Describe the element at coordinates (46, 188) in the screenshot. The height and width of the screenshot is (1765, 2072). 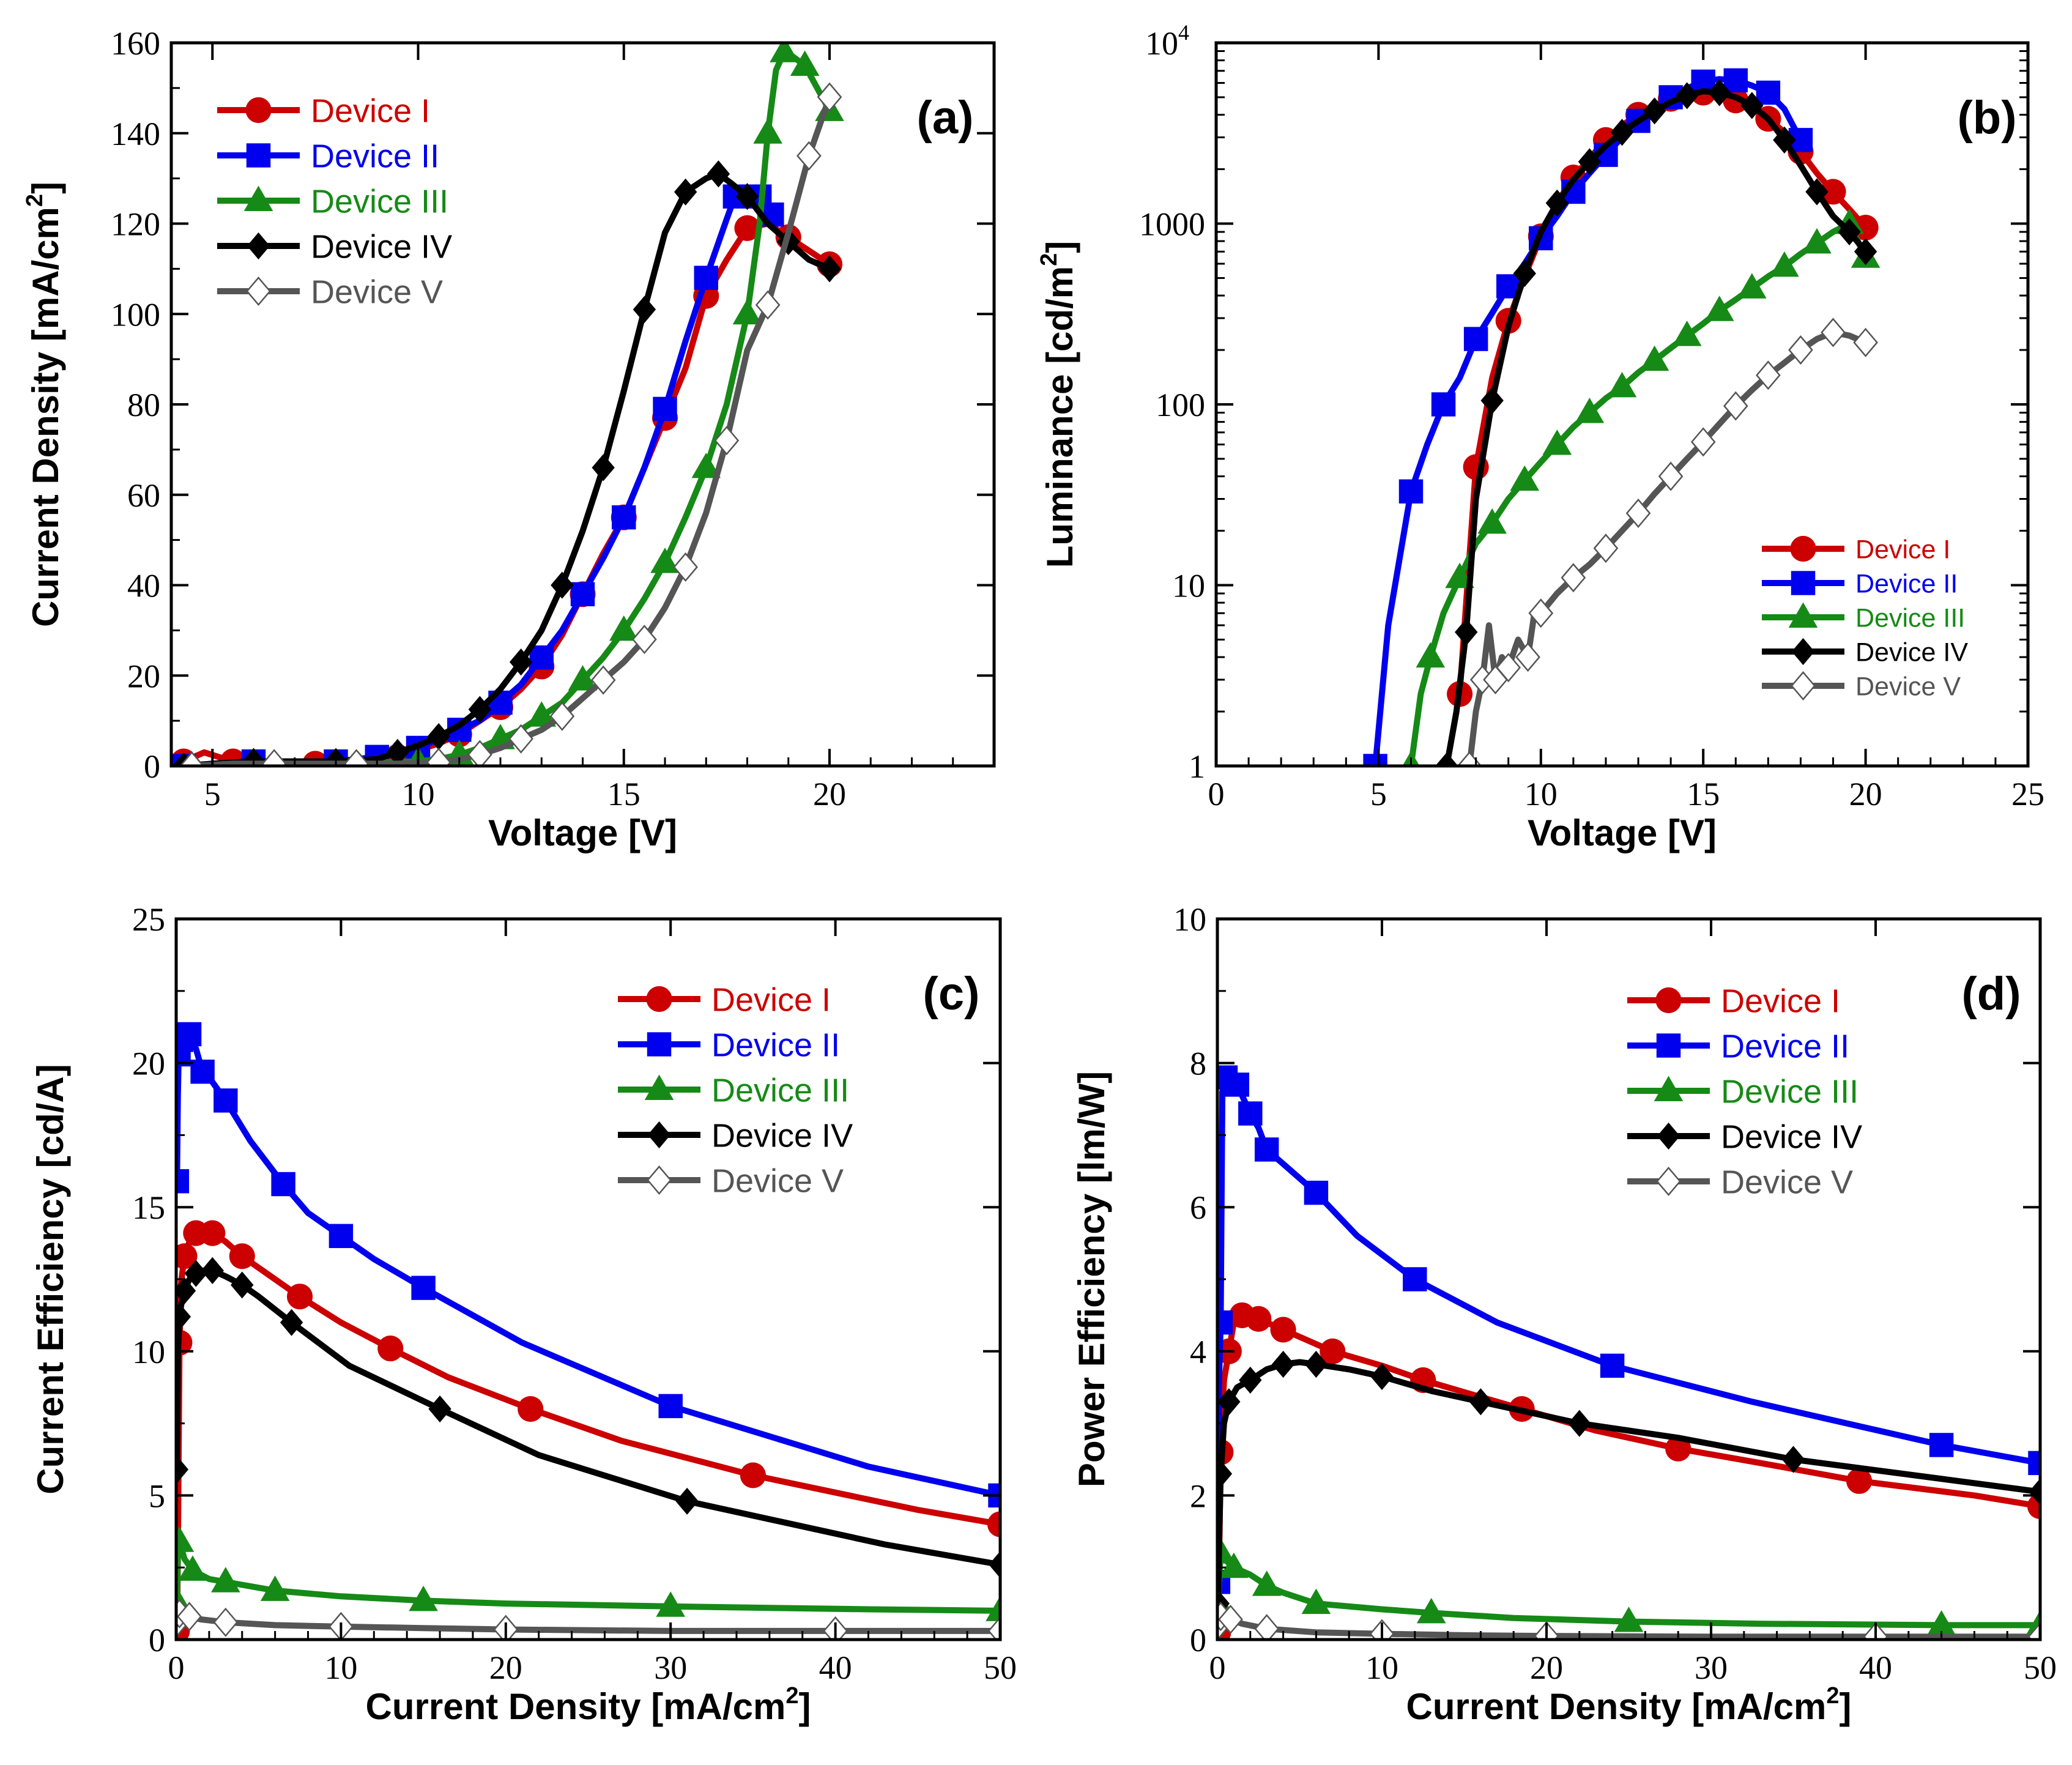
I see `y-axis-label-tail: ]` at that location.